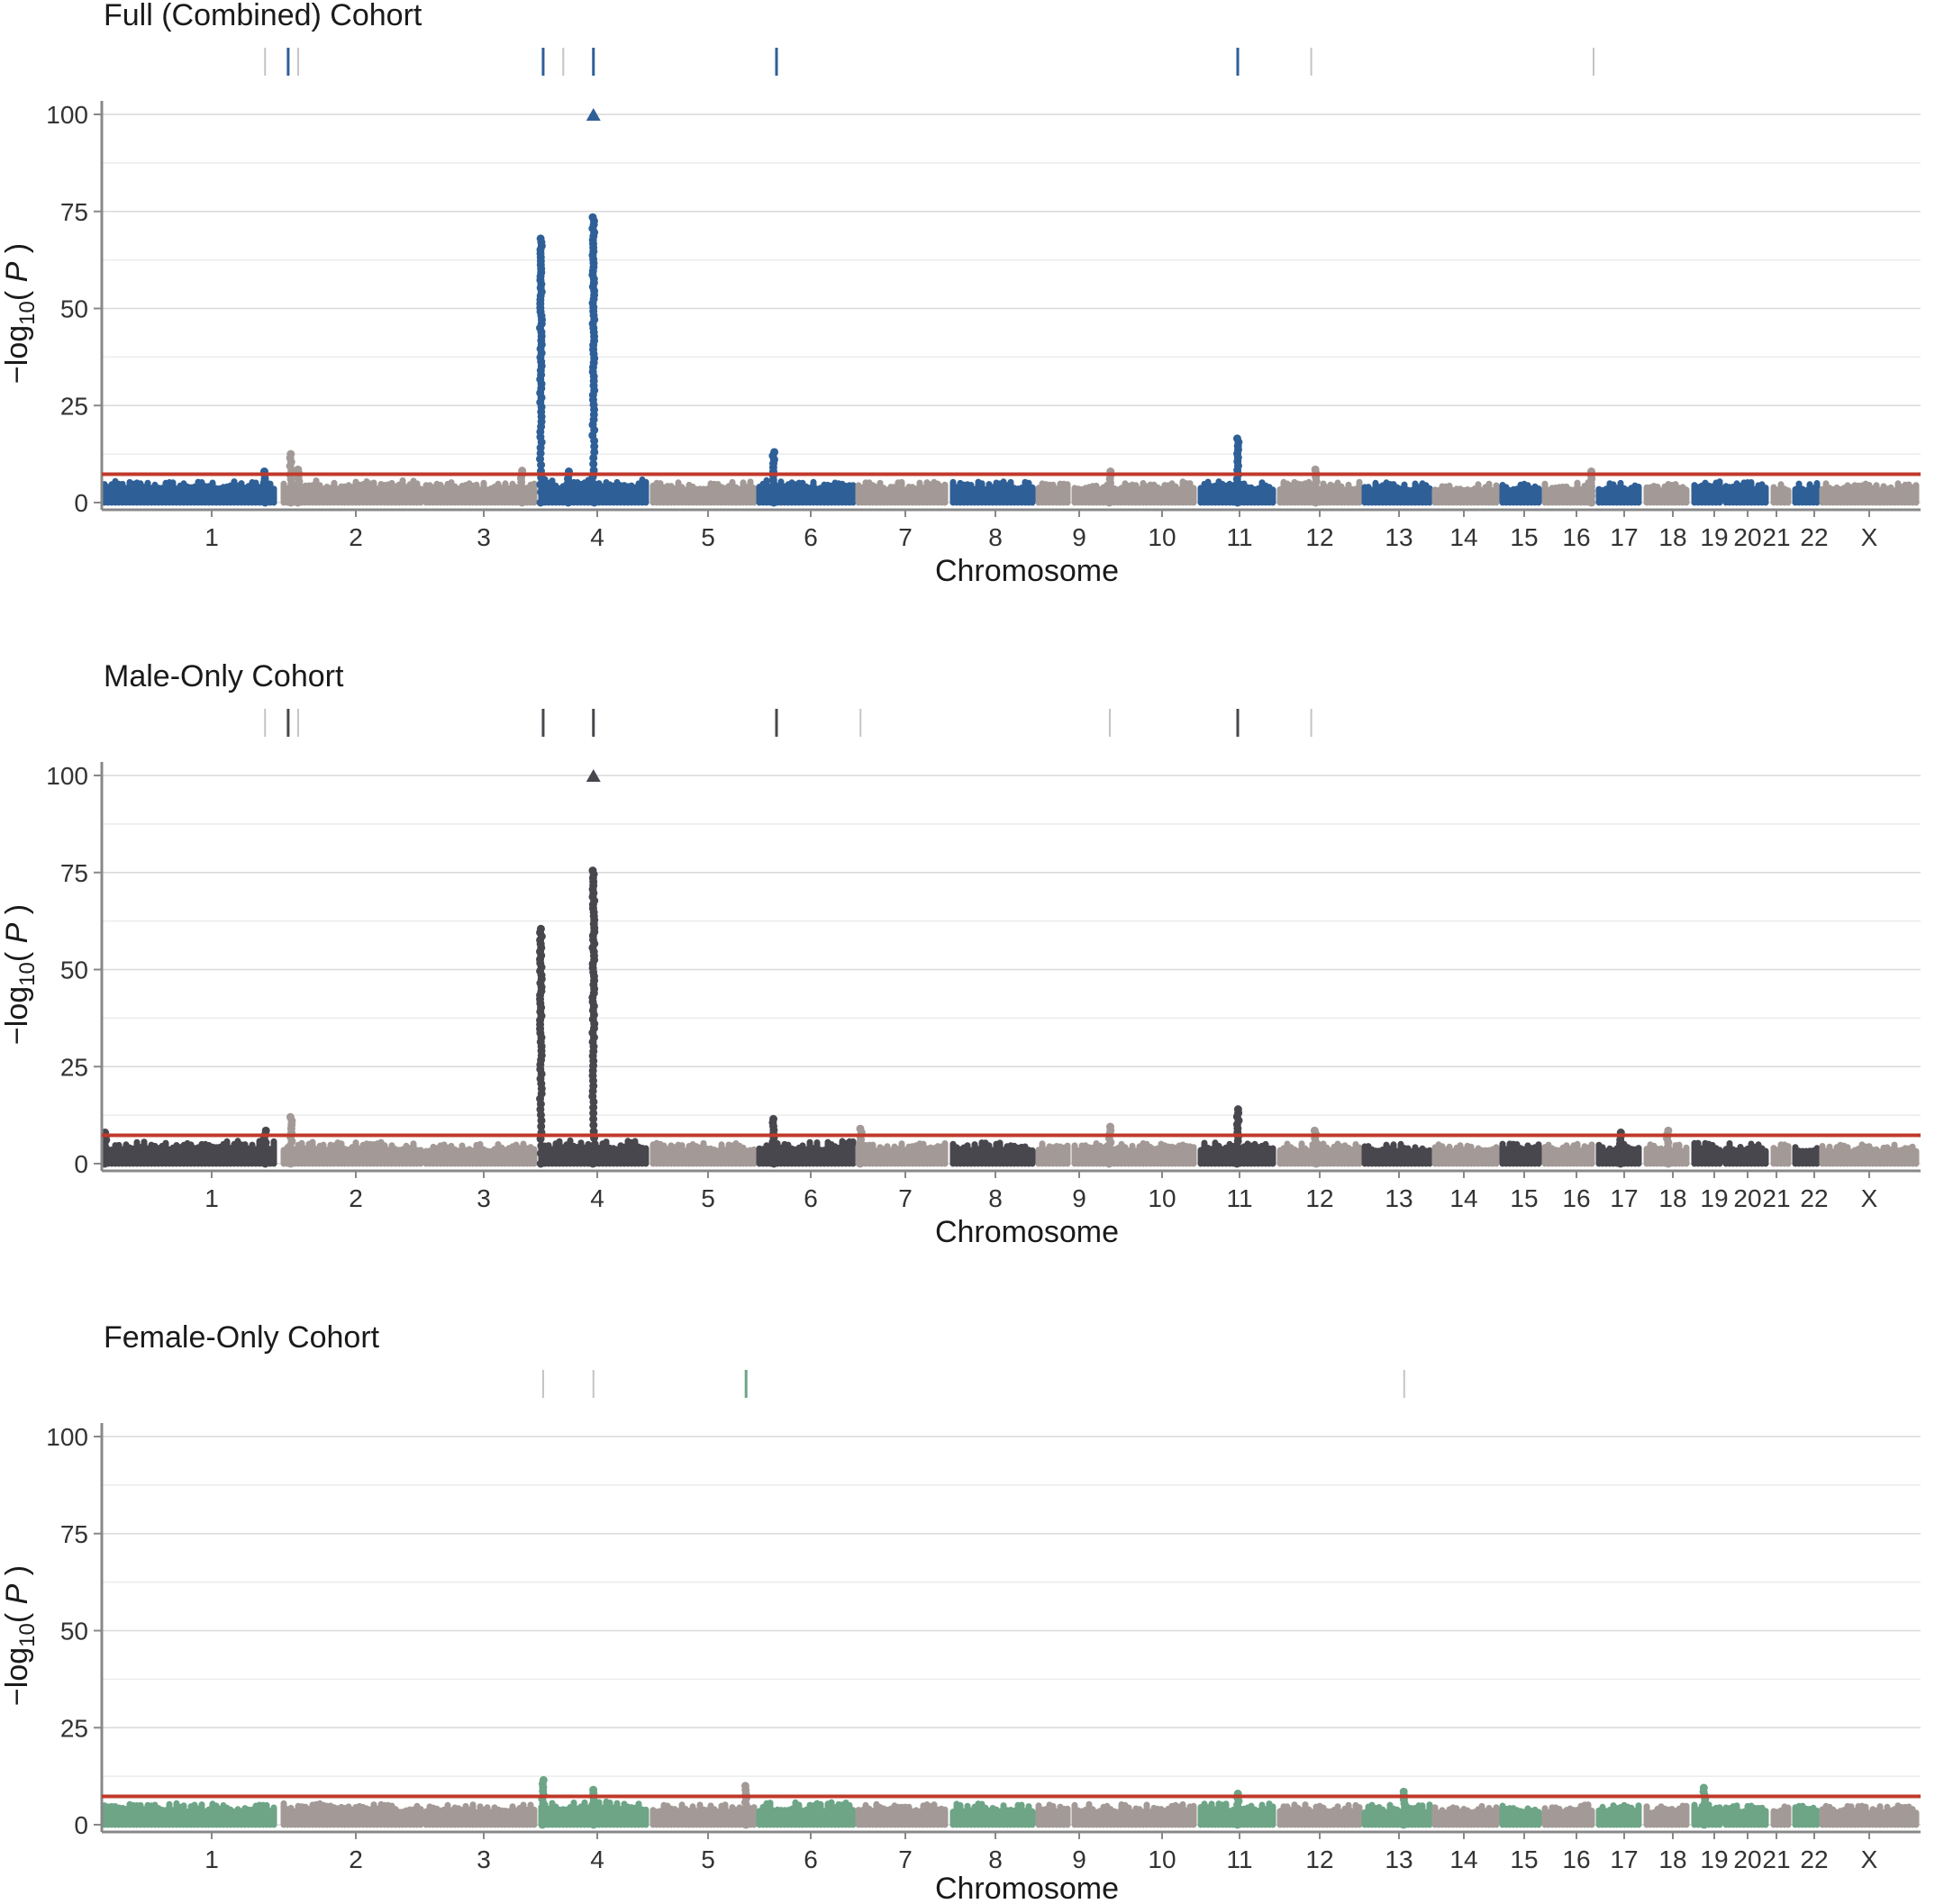 This screenshot has width=1953, height=1904. Describe the element at coordinates (1672, 1198) in the screenshot. I see `x-tick-label: 18` at that location.